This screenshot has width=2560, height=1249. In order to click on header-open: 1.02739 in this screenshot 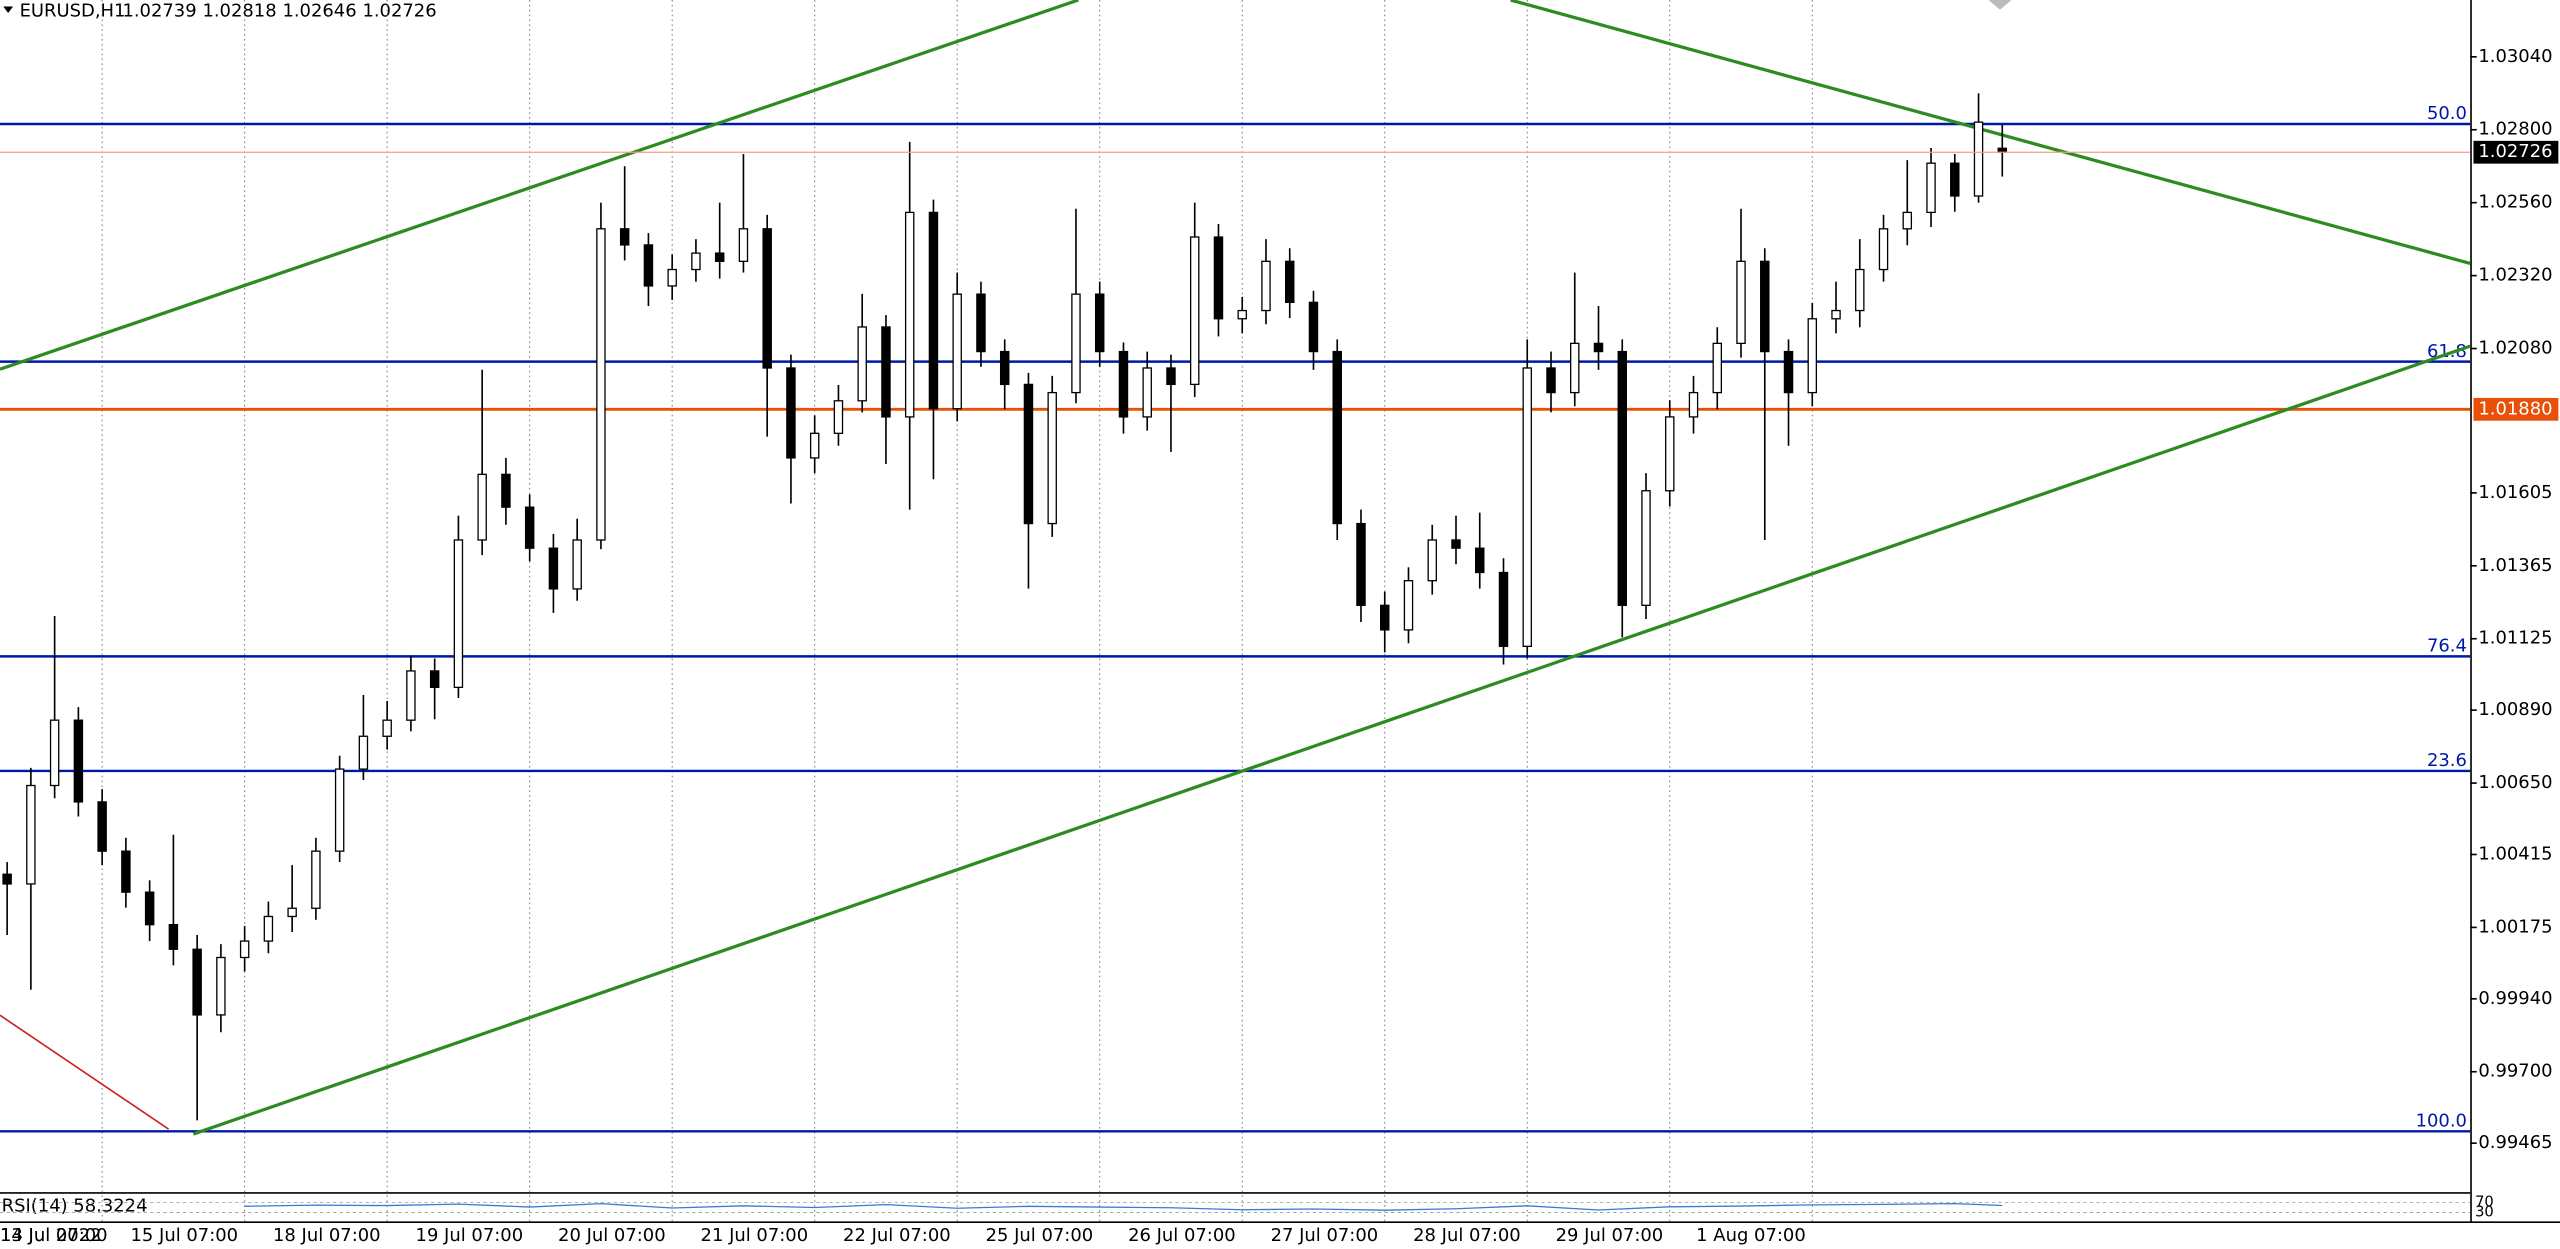, I will do `click(159, 10)`.